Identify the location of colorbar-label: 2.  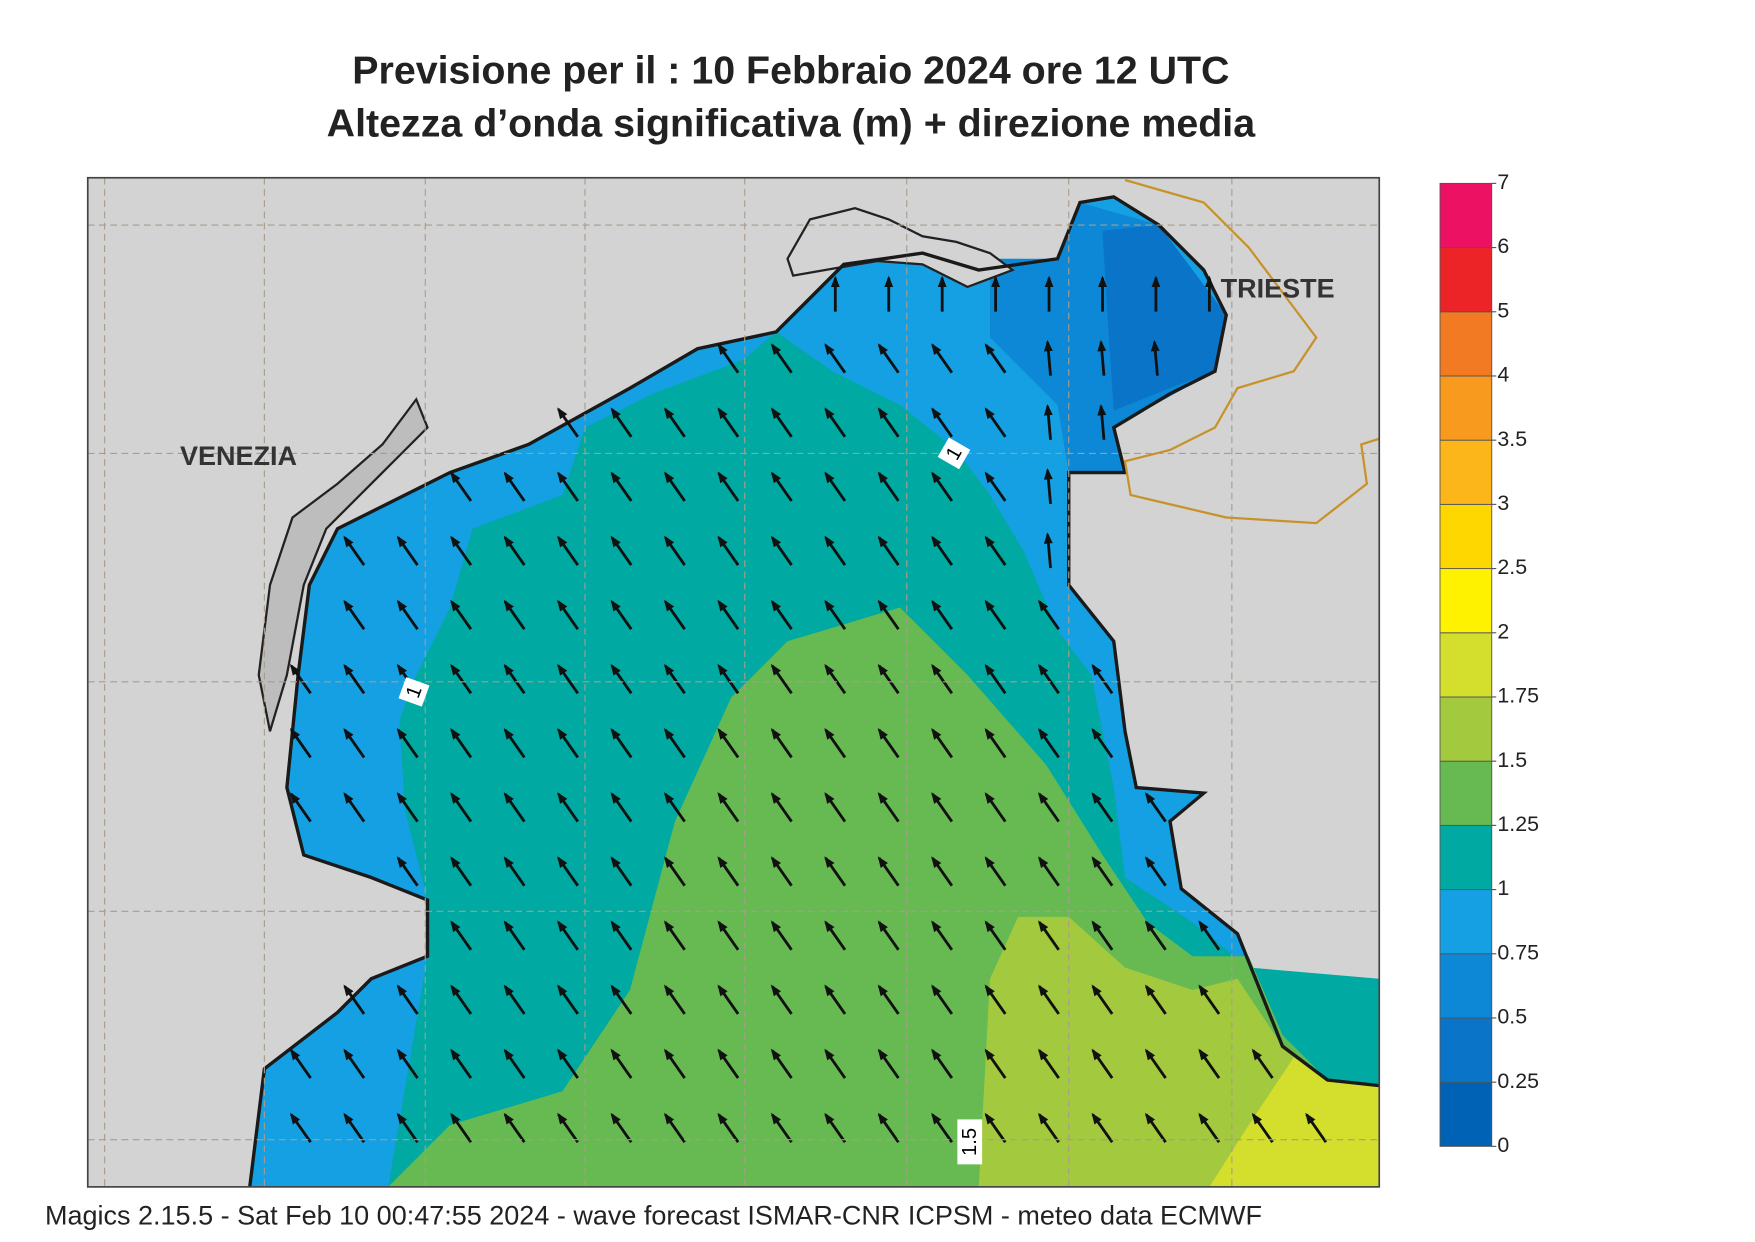
(1503, 631).